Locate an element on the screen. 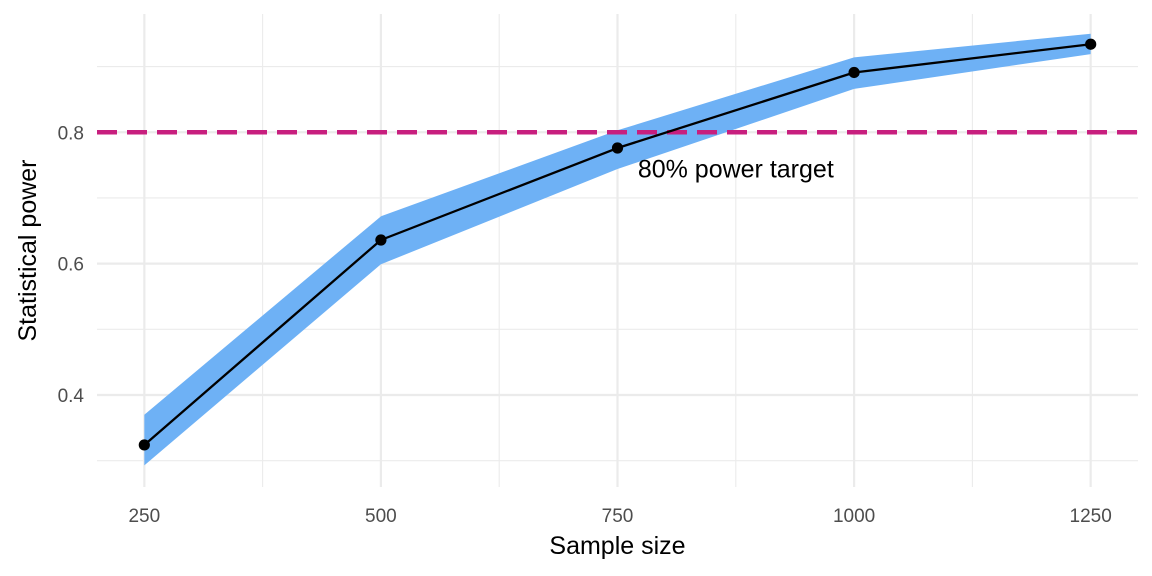  y-tick-label: 0.6 is located at coordinates (71, 265).